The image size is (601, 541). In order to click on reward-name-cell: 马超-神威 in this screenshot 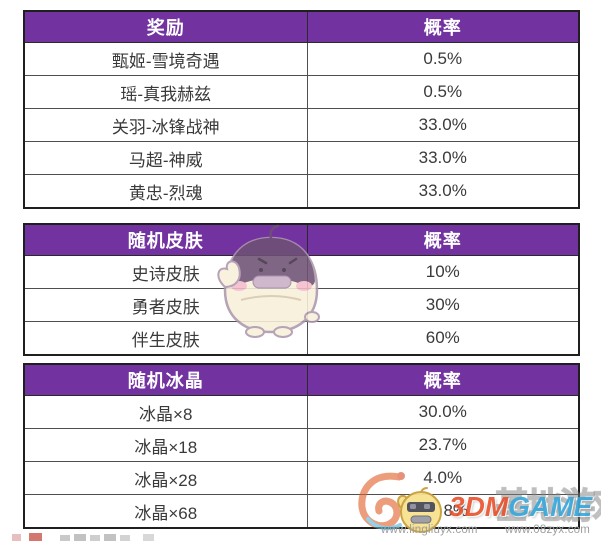, I will do `click(165, 158)`.